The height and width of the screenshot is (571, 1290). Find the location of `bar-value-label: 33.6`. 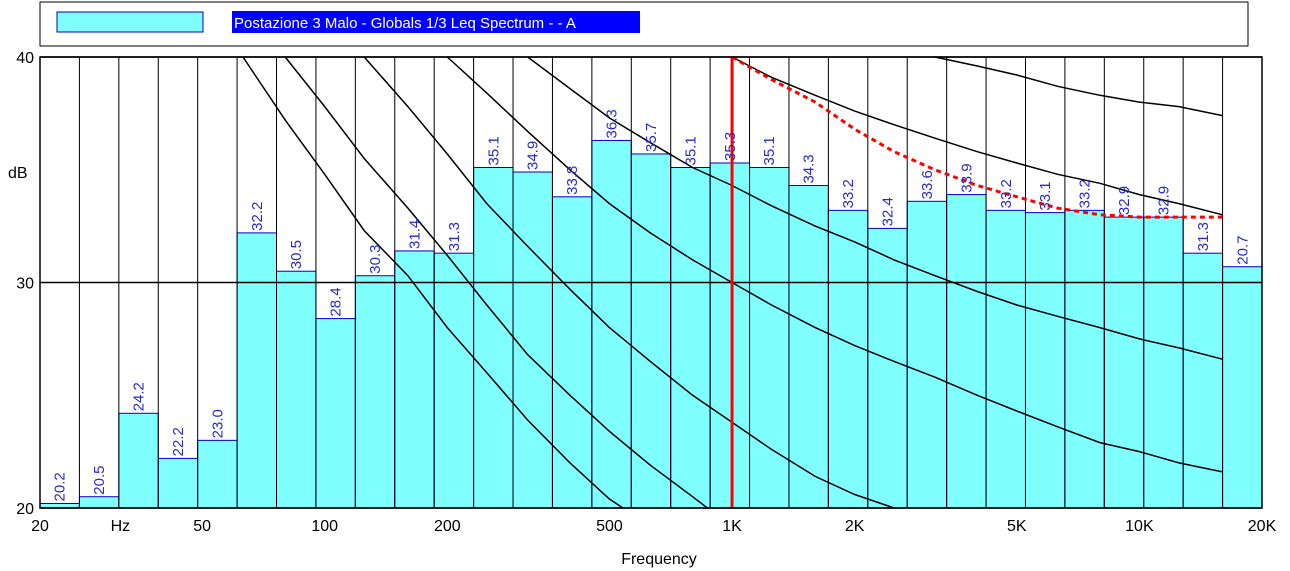

bar-value-label: 33.6 is located at coordinates (927, 184).